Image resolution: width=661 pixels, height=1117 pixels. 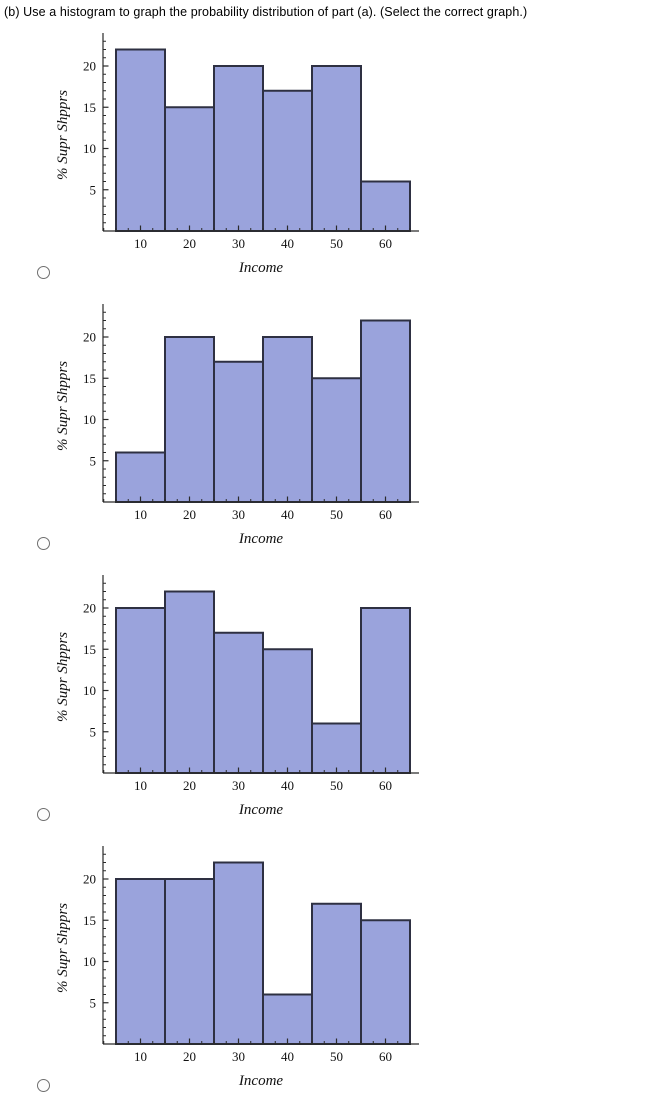 I want to click on option-2-radio, so click(x=43, y=543).